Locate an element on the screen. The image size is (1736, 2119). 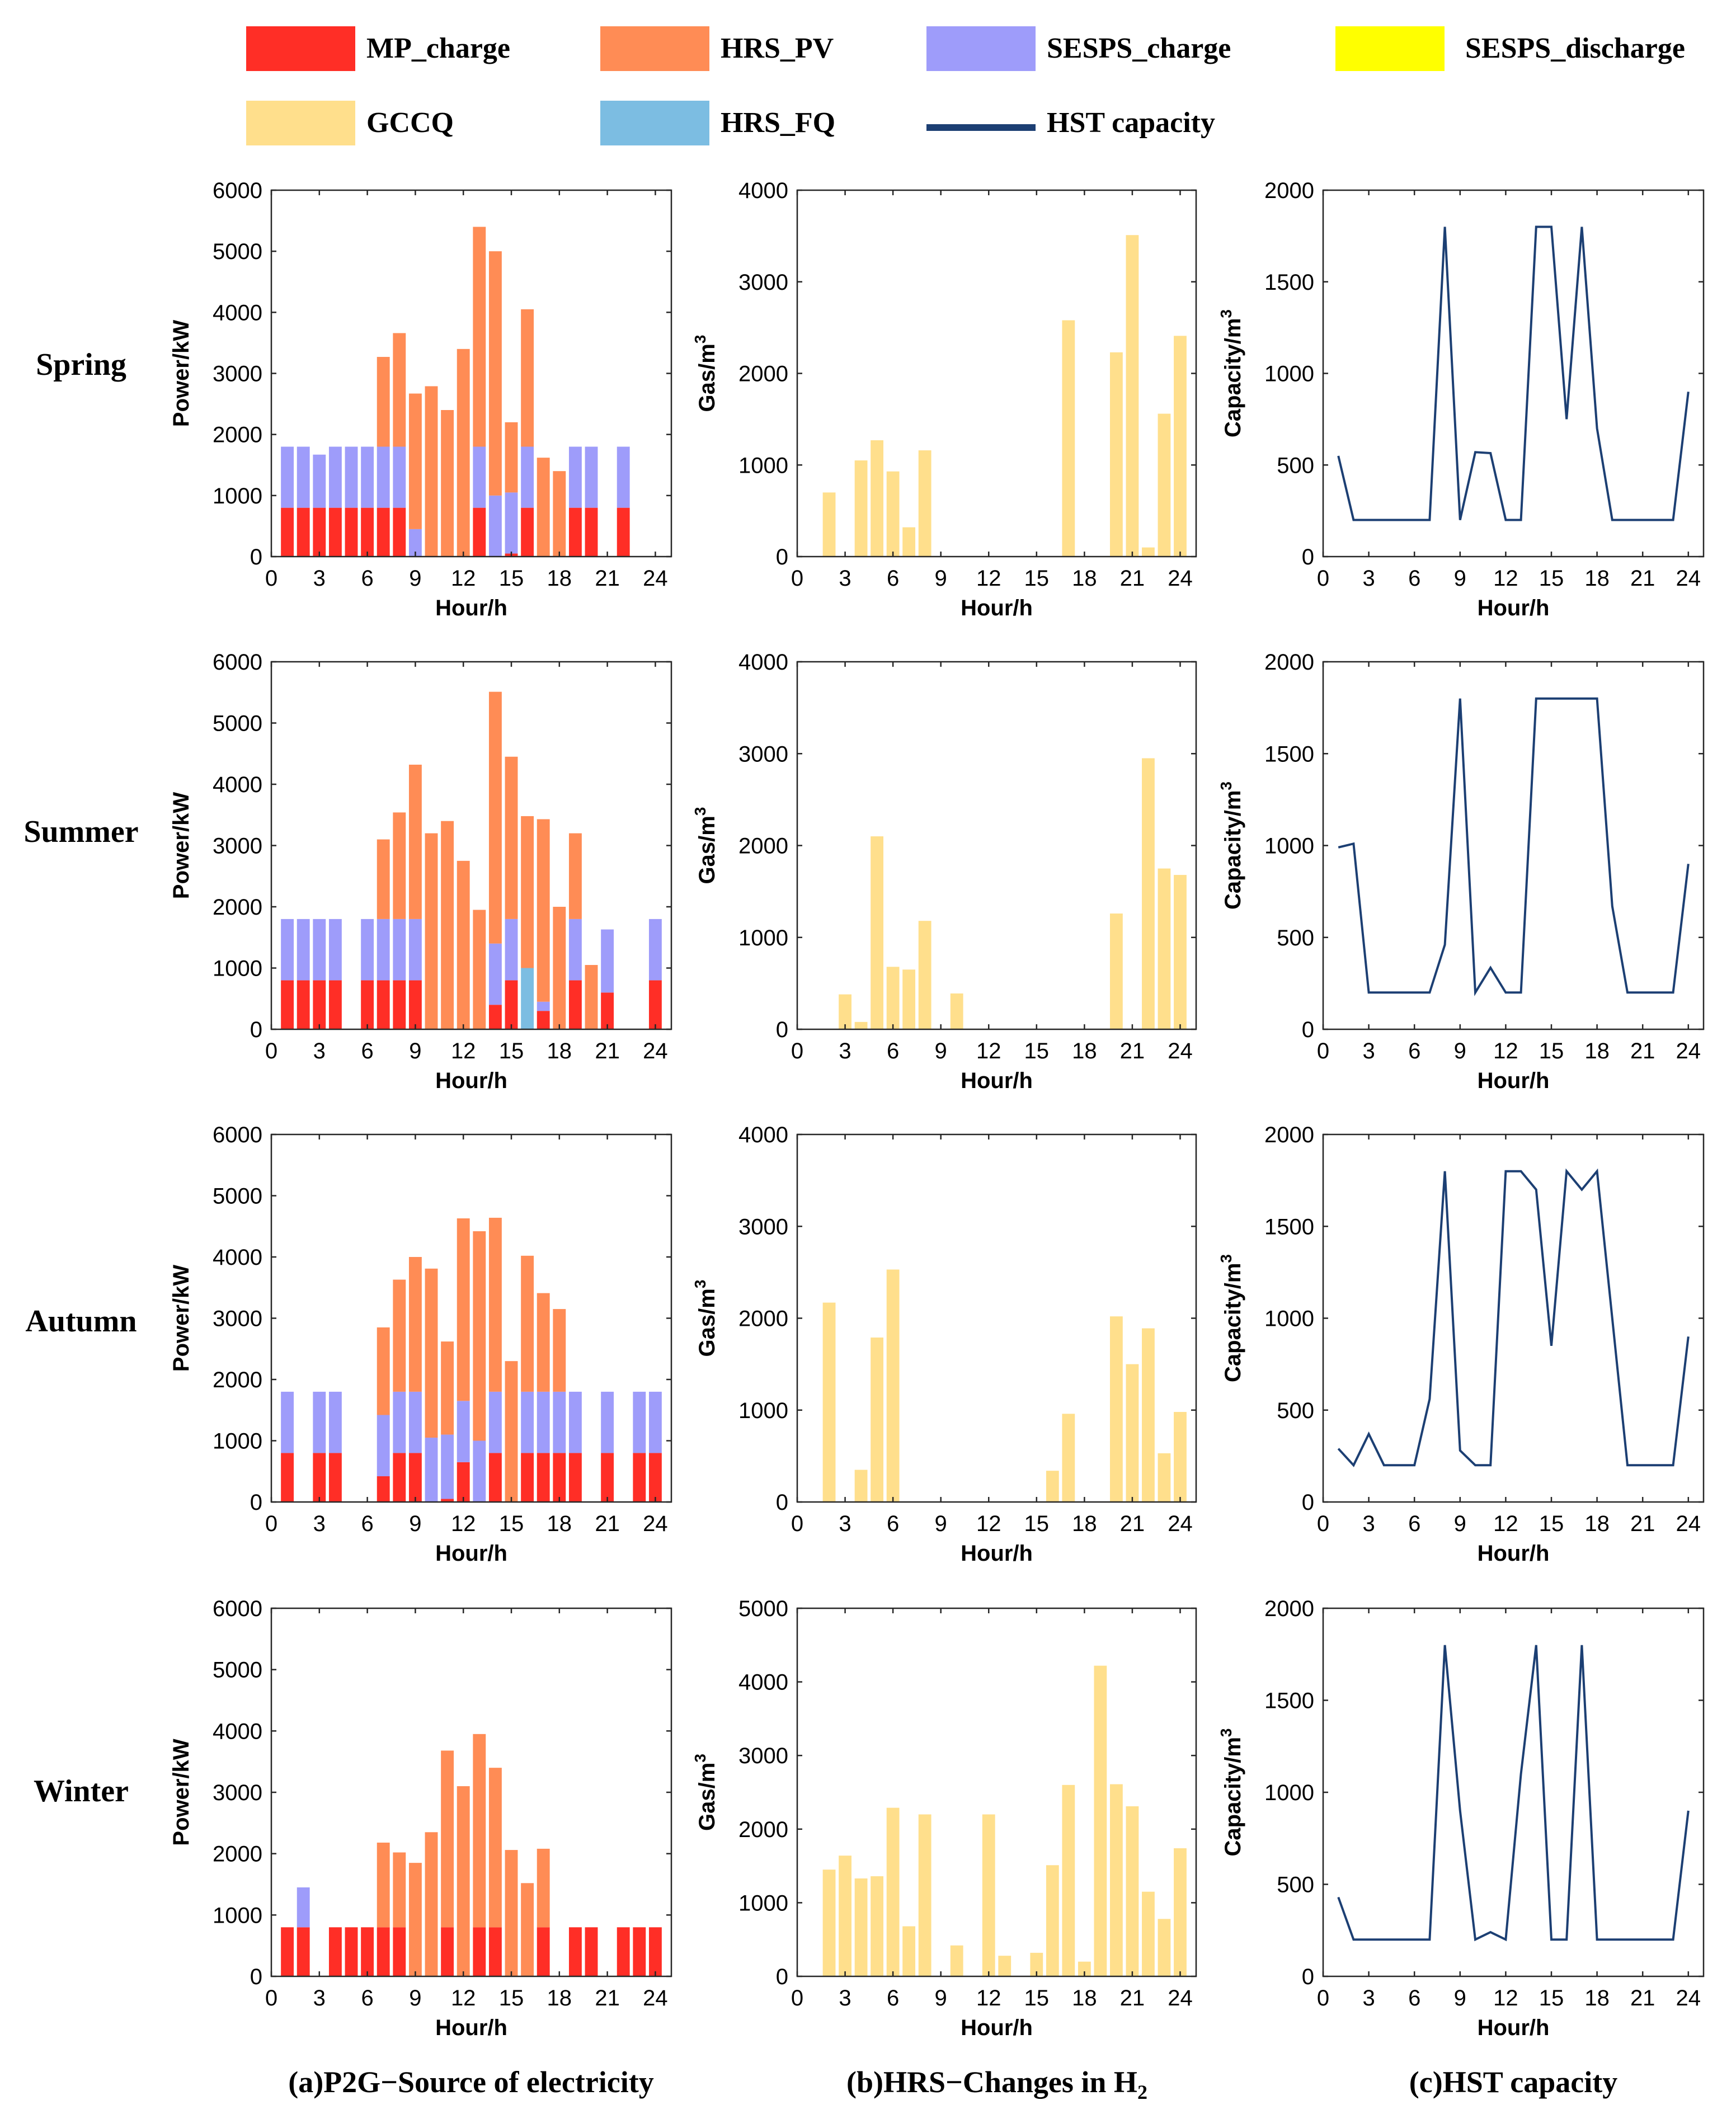
bar-mp_charge-h7 is located at coordinates (383, 1951).